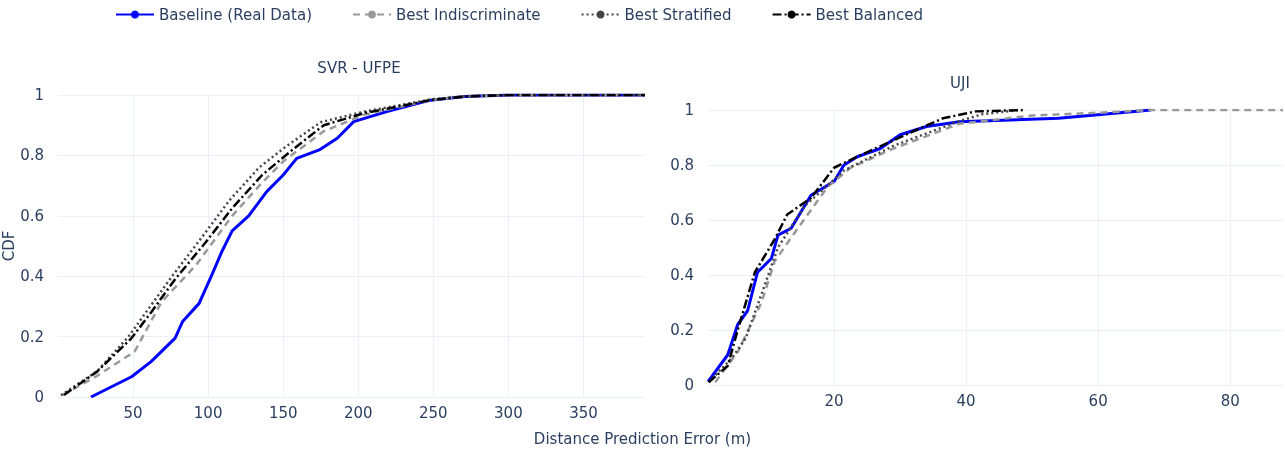  I want to click on legend-label: Baseline (Real Data), so click(235, 14).